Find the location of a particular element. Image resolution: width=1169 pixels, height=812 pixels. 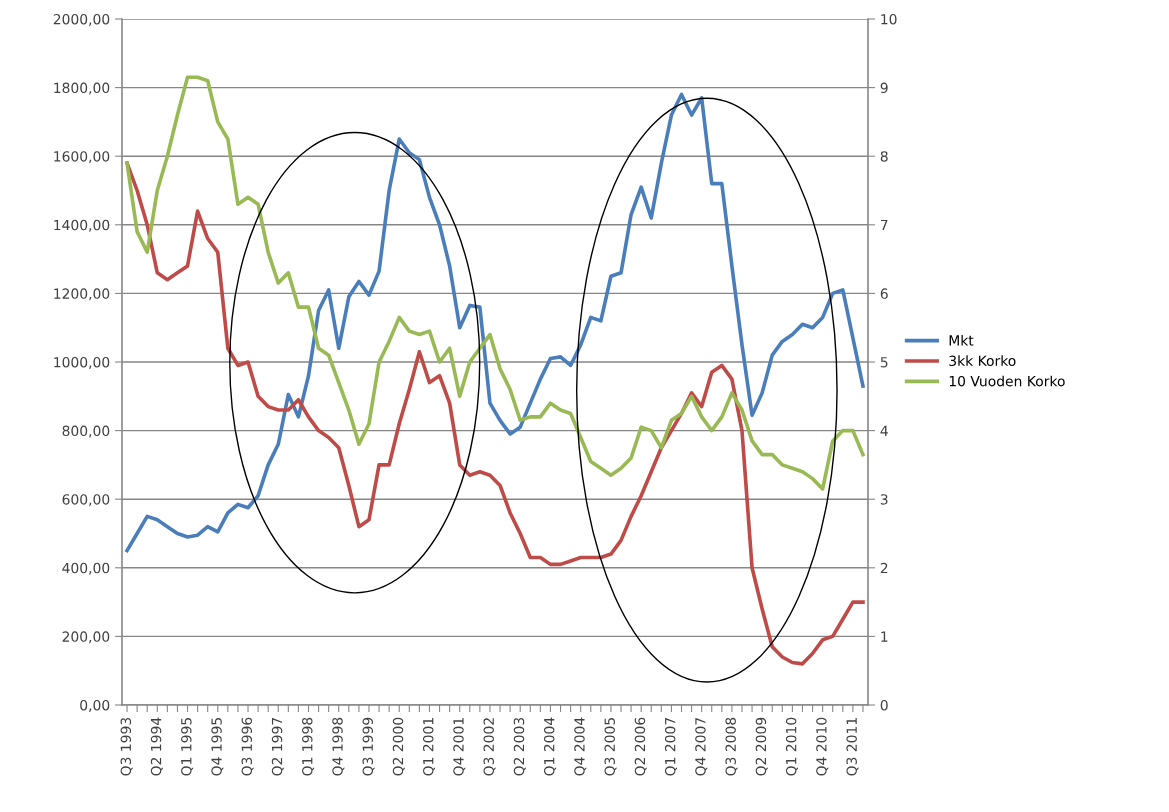

y2-tick-label: 1 is located at coordinates (884, 636).